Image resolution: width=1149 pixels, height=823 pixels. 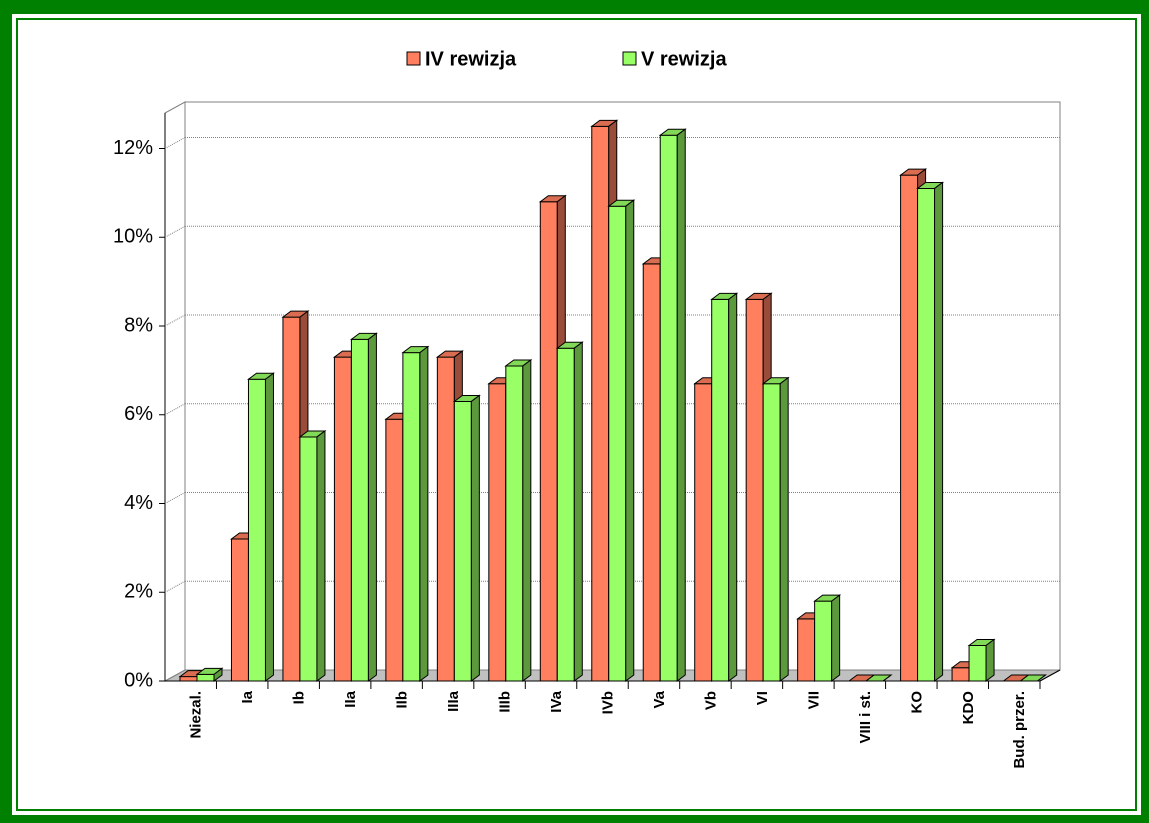 I want to click on x-tick-label: Ia, so click(x=247, y=696).